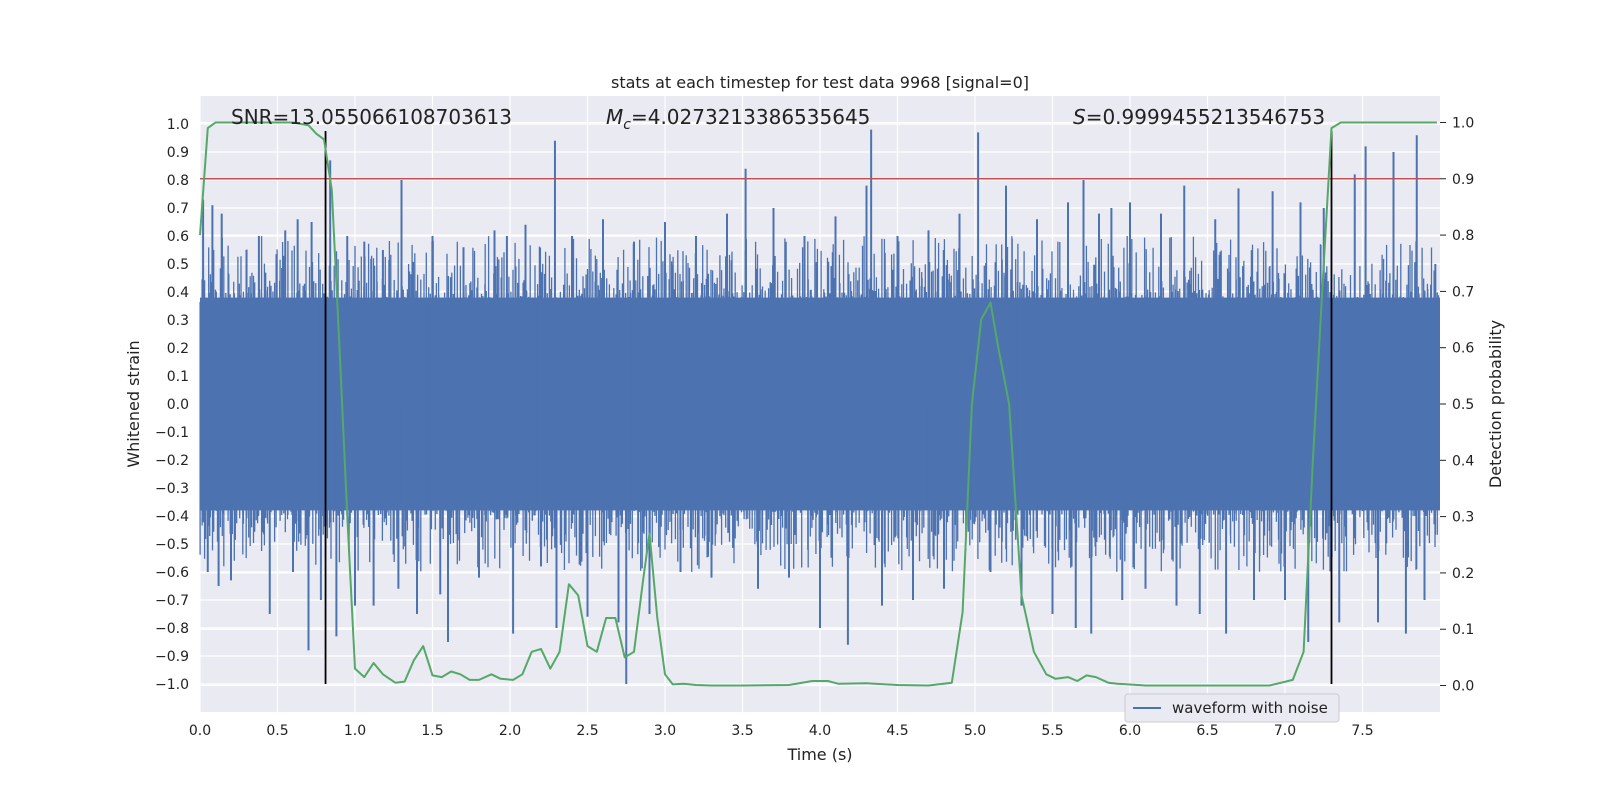 The width and height of the screenshot is (1600, 800). What do you see at coordinates (1130, 731) in the screenshot?
I see `x-tick-label: 6.0` at bounding box center [1130, 731].